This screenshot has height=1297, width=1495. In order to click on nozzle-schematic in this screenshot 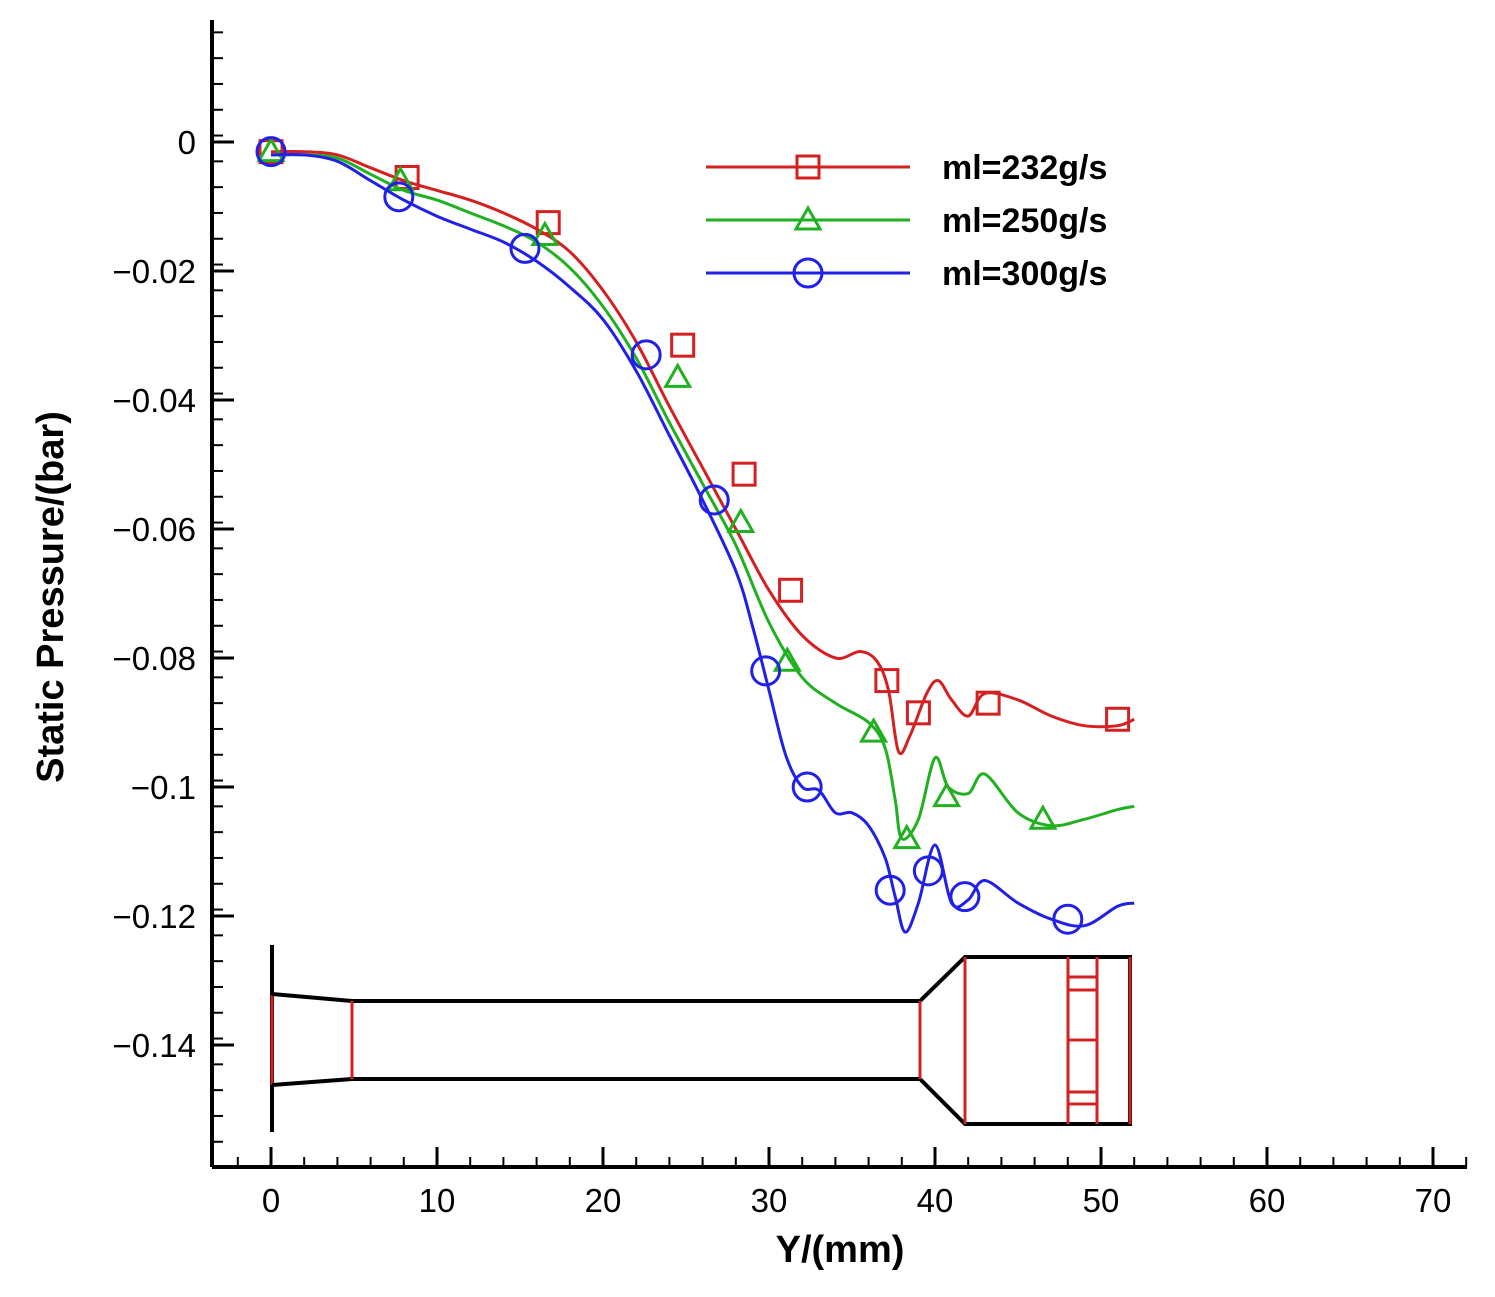, I will do `click(701, 1038)`.